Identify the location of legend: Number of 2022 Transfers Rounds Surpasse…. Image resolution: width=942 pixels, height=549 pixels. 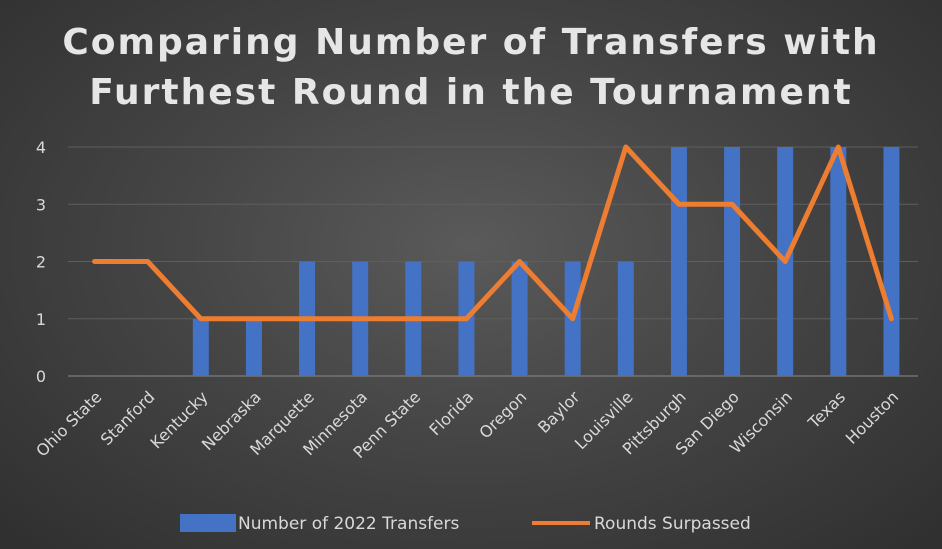
(465, 524).